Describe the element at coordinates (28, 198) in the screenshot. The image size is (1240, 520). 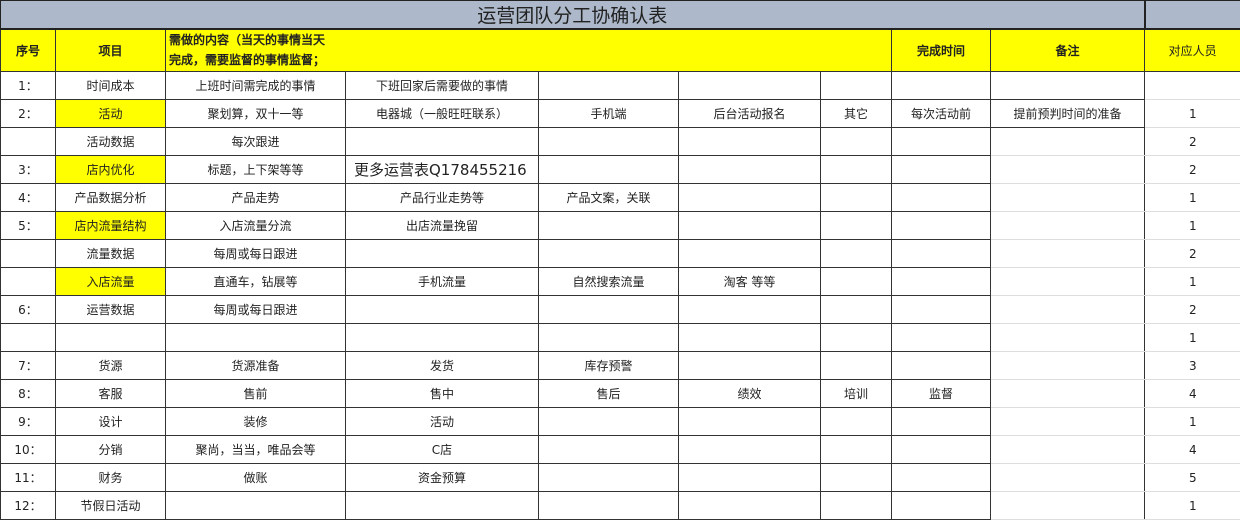
I see `seq-cell: 4：` at that location.